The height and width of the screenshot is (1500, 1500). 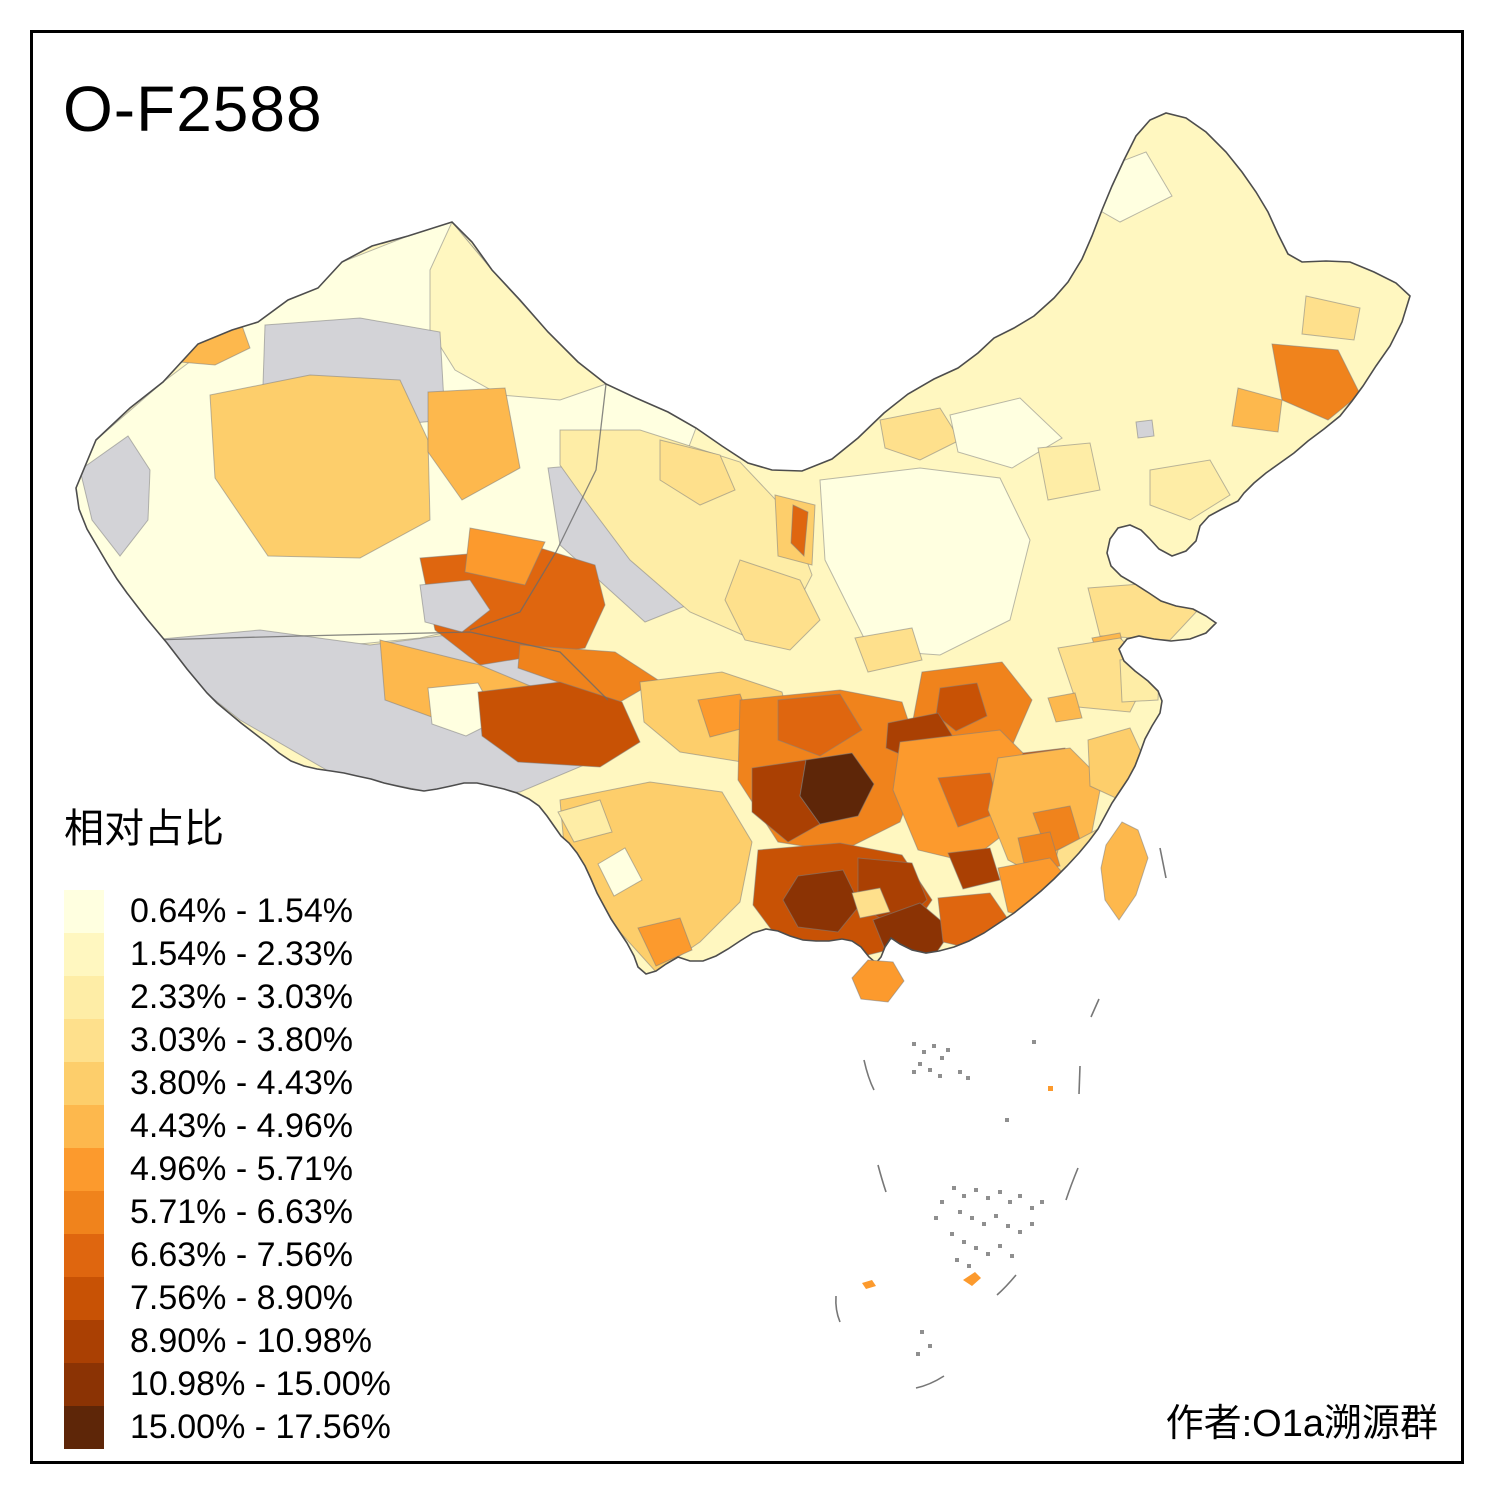 I want to click on region-guizhou-darkest, so click(x=837, y=788).